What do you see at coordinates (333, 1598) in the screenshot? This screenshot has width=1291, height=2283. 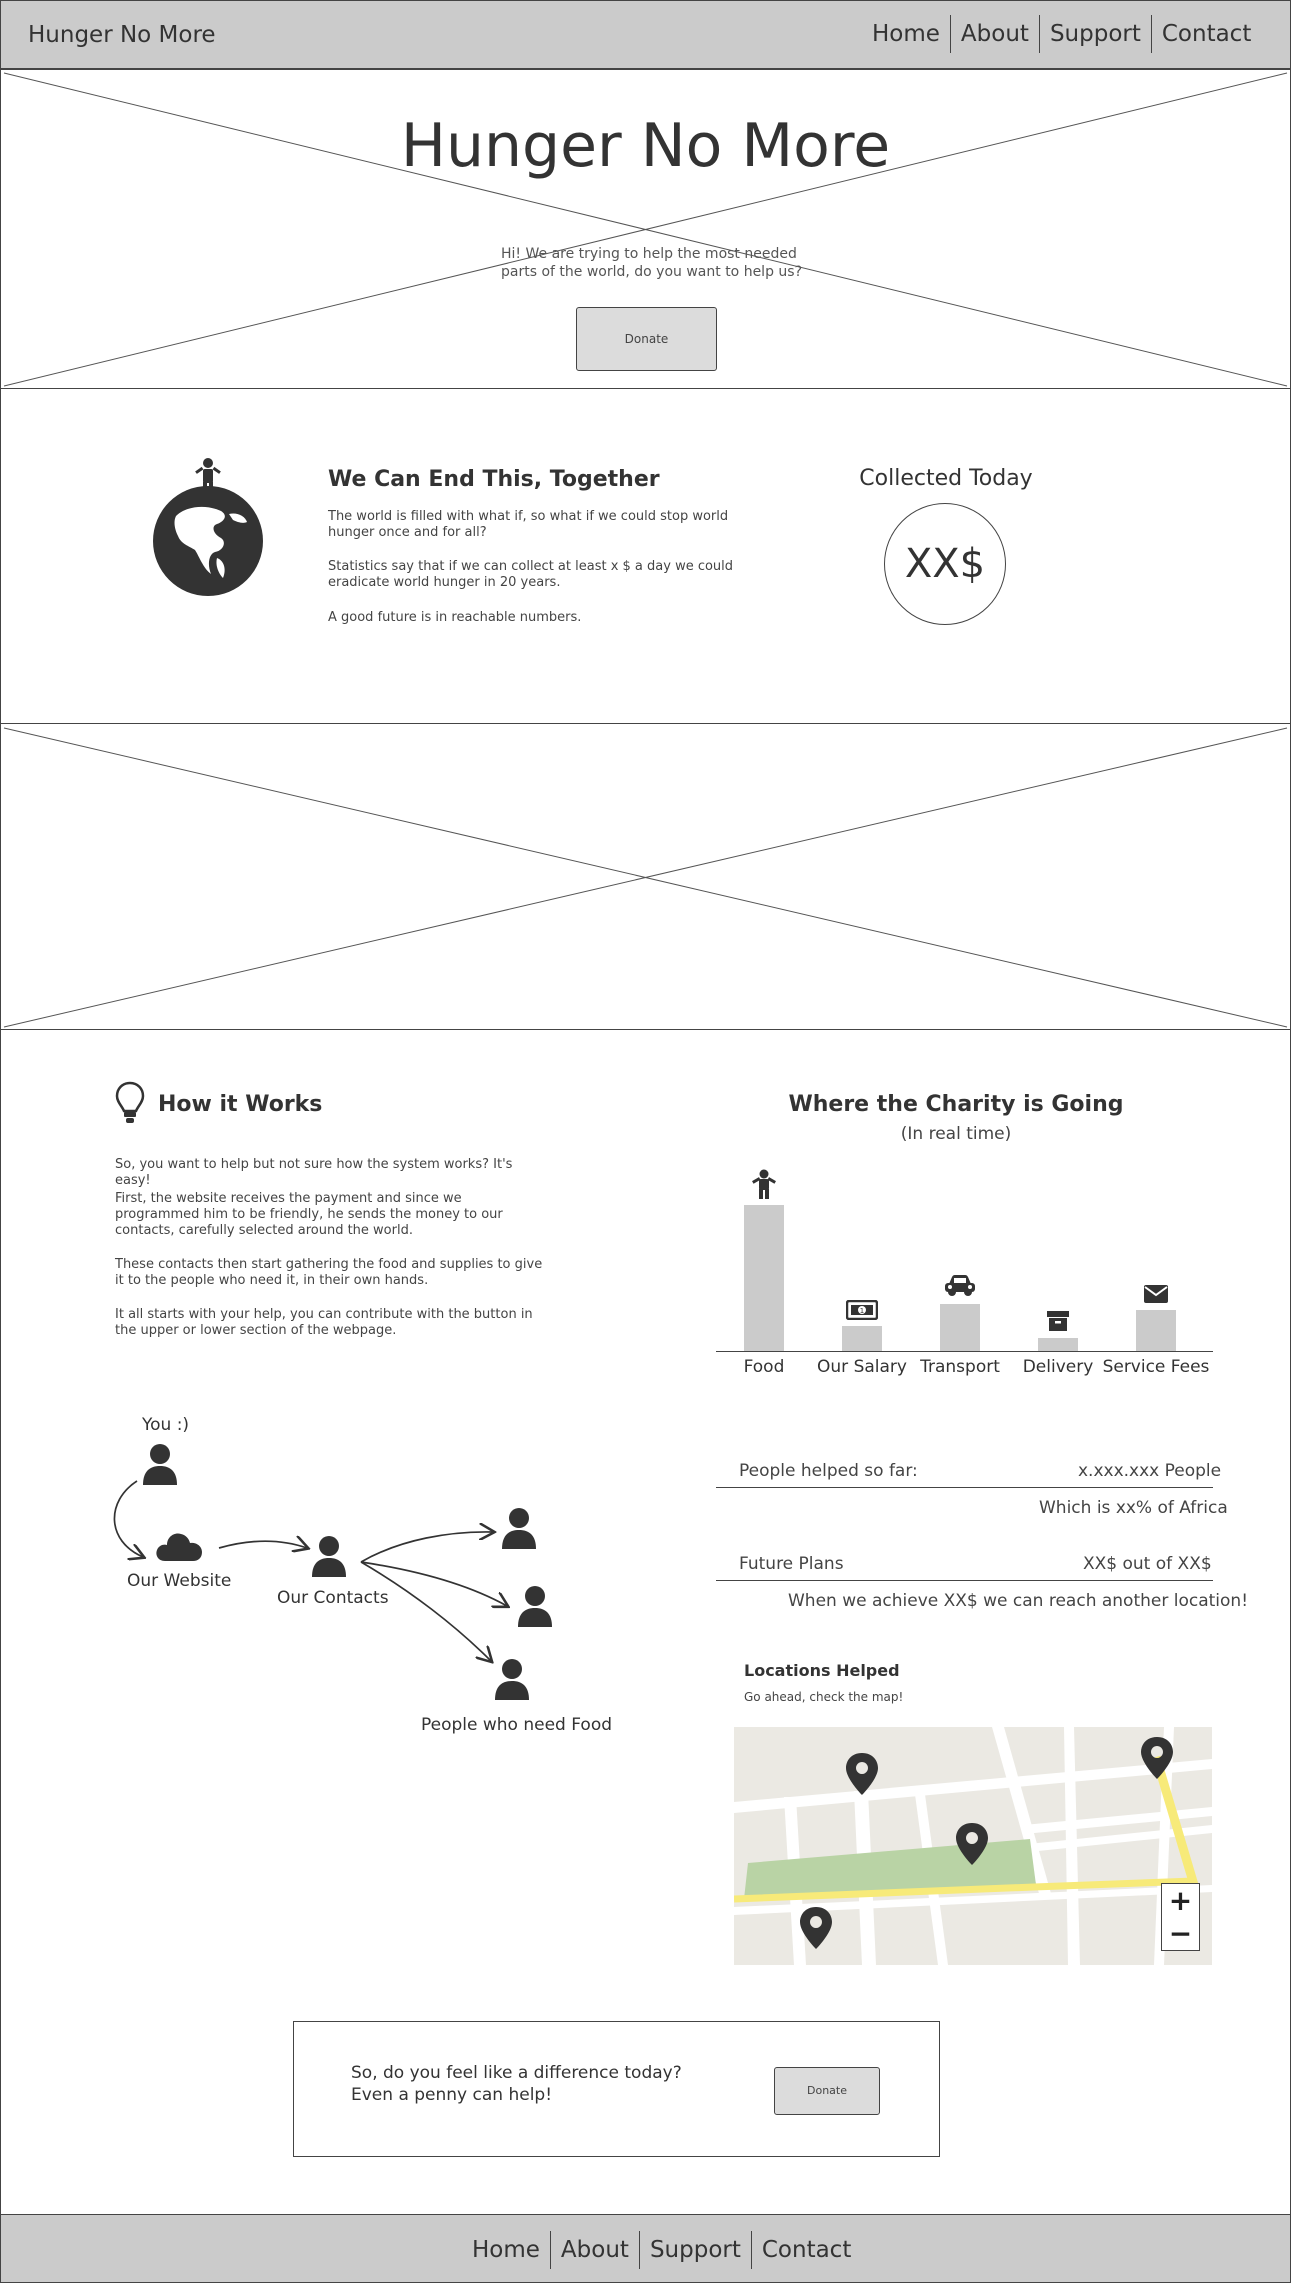 I see `flow-contacts-label: Our Contacts` at bounding box center [333, 1598].